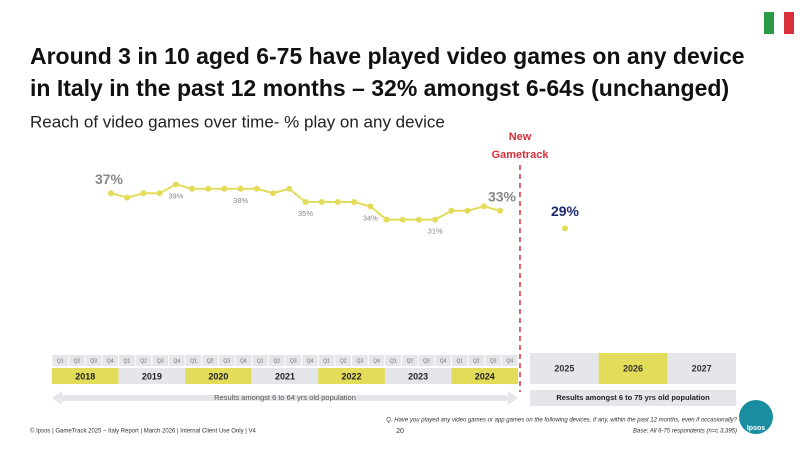 The image size is (800, 455). I want to click on value-label: 31%, so click(435, 231).